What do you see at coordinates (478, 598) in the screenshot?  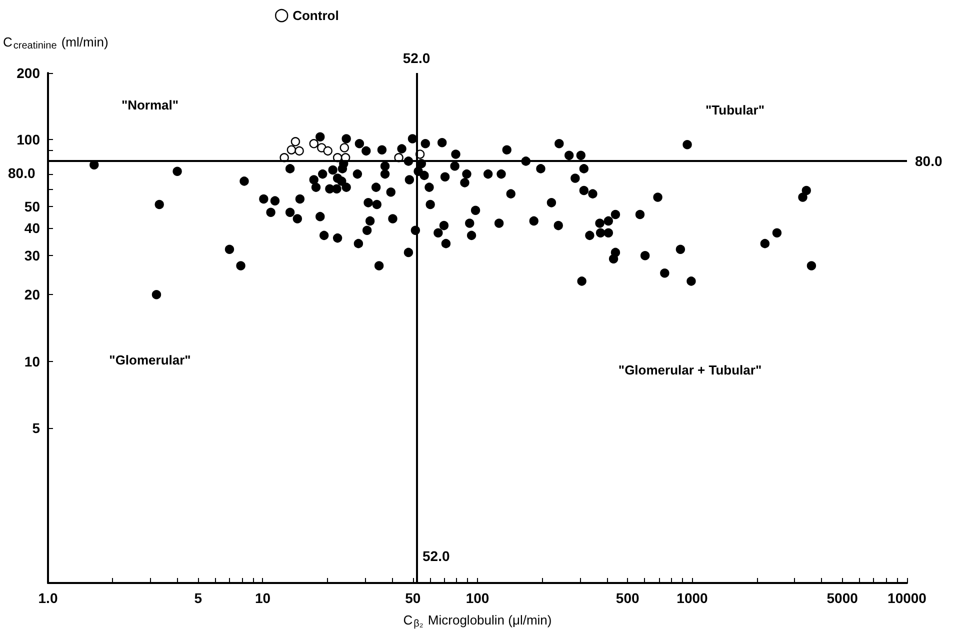 I see `x-tick-label: 100` at bounding box center [478, 598].